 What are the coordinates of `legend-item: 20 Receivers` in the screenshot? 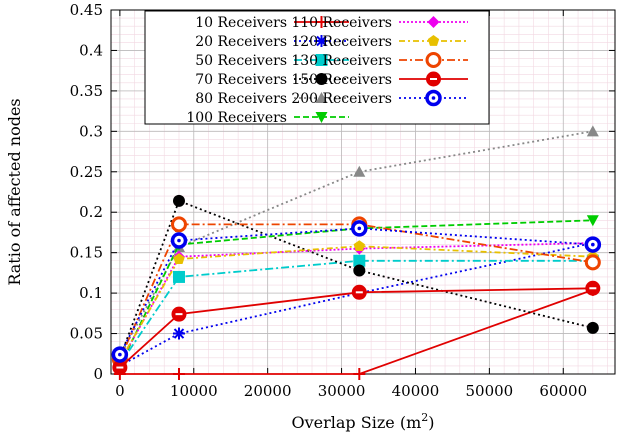 It's located at (272, 42).